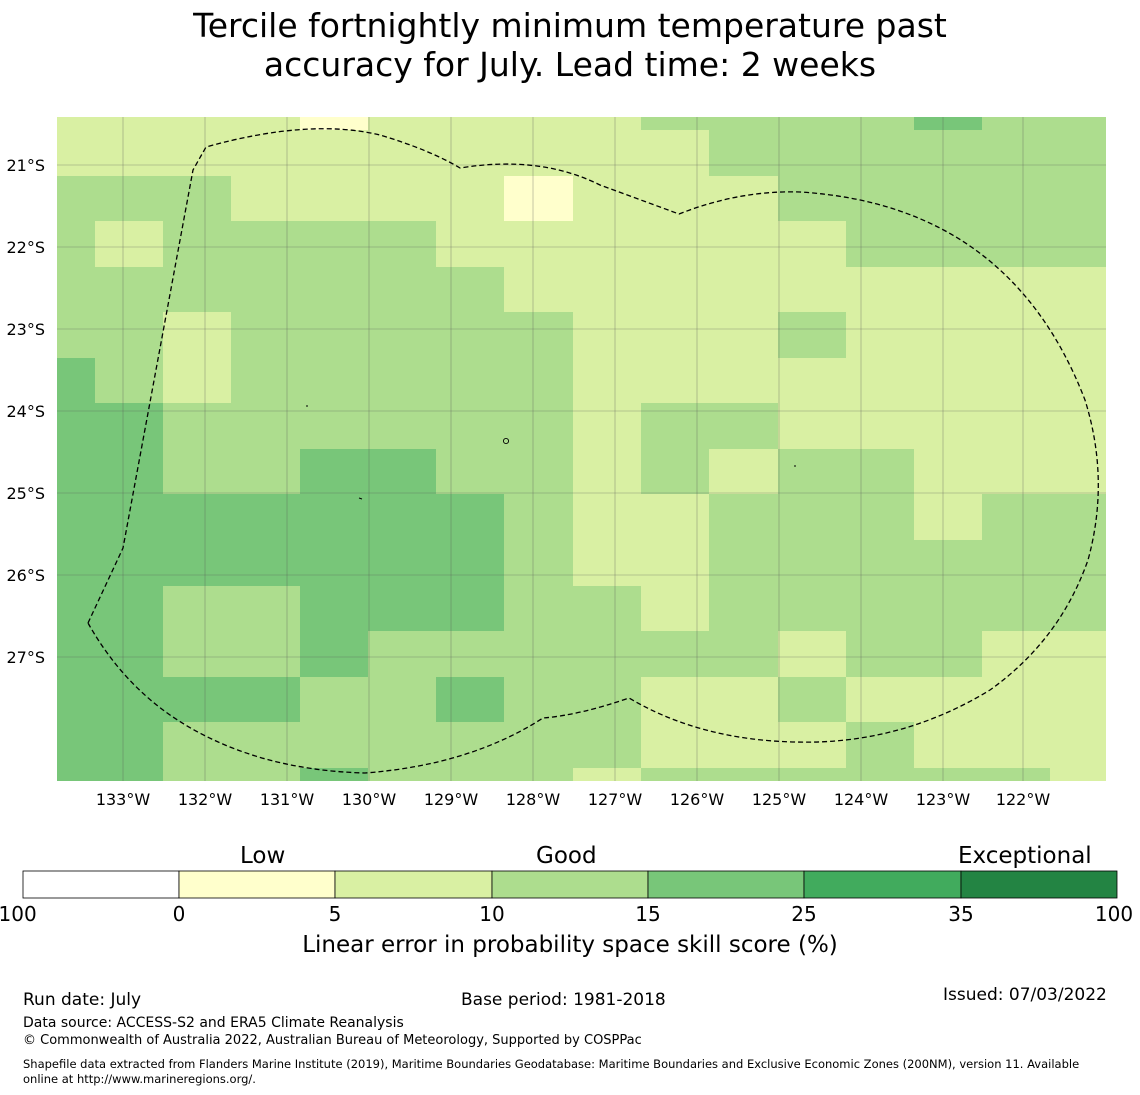  I want to click on shapefile-credit-line-2: online at http://www.marineregions.org/., so click(139, 1079).